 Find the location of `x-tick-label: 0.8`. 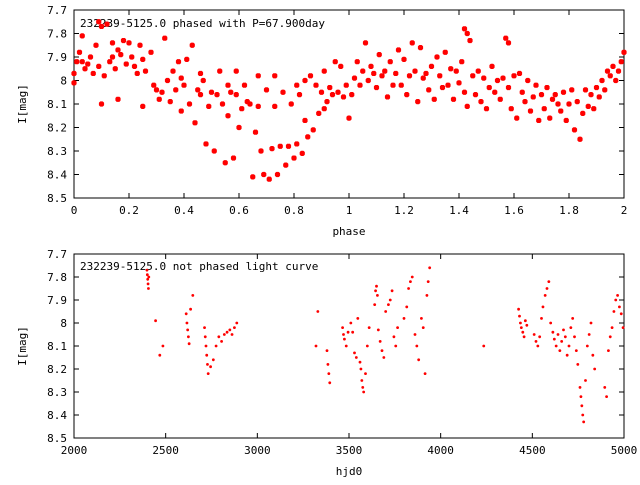

x-tick-label: 0.8 is located at coordinates (294, 210).